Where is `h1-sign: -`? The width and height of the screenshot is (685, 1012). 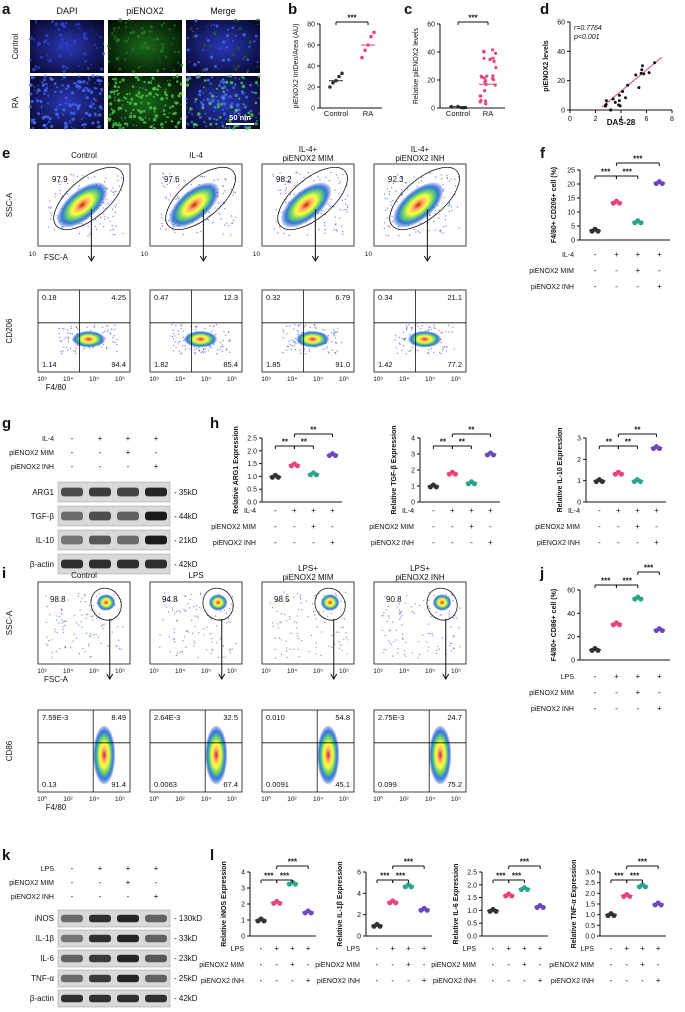 h1-sign: - is located at coordinates (452, 526).